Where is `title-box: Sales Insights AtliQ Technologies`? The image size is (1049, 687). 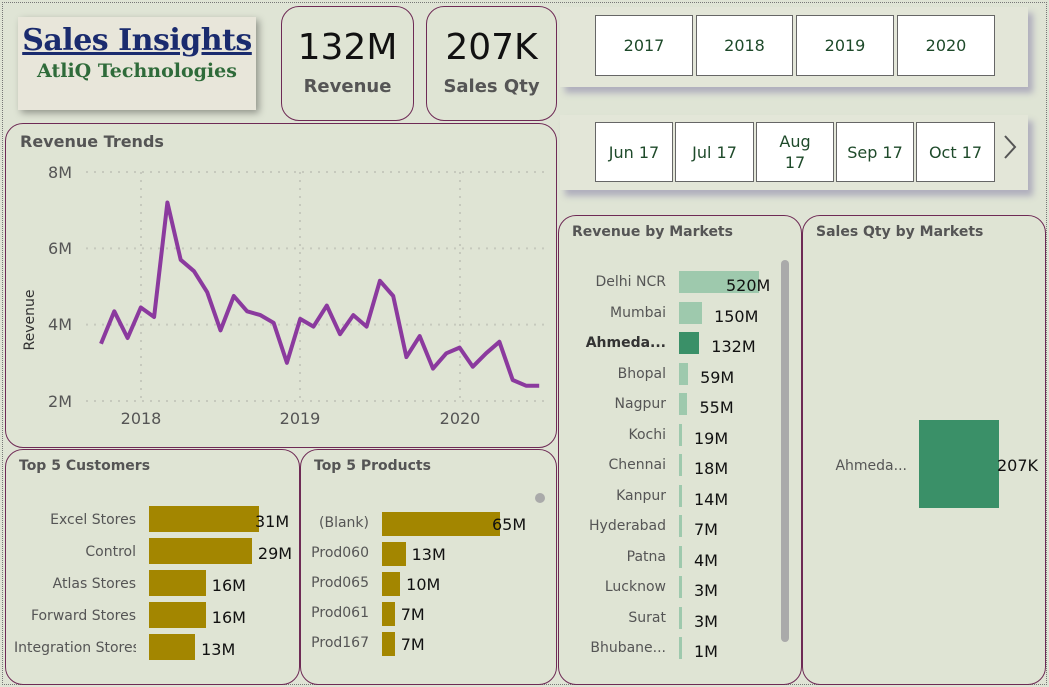
title-box: Sales Insights AtliQ Technologies is located at coordinates (137, 63).